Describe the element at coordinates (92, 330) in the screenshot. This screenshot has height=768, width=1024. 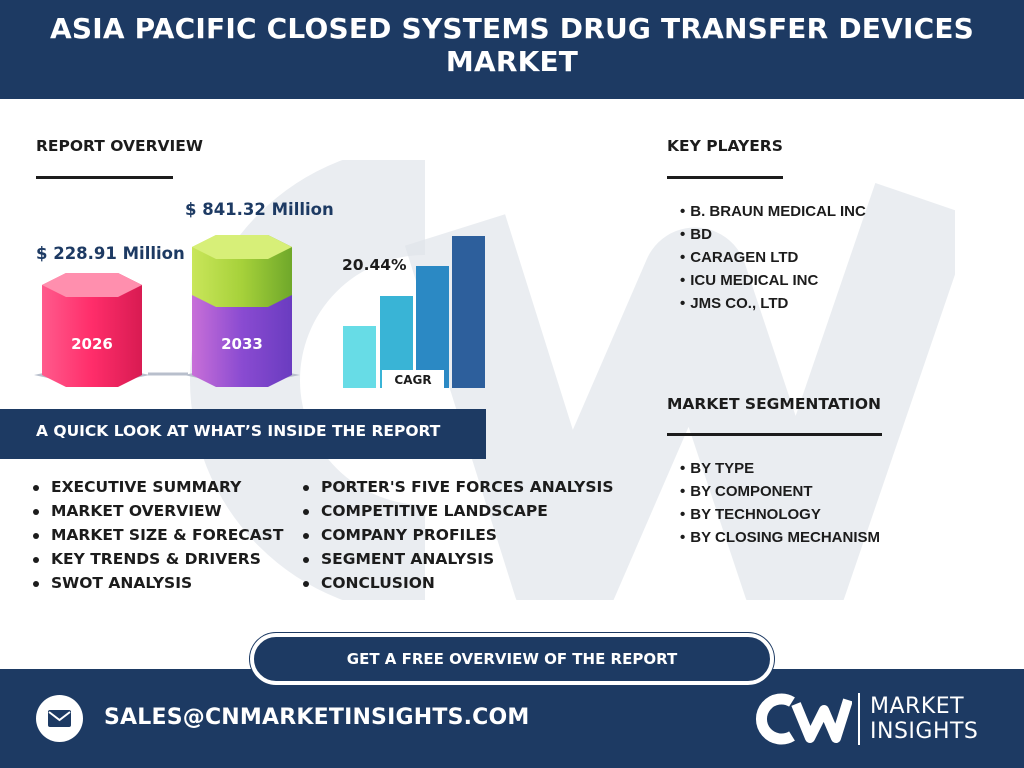
I see `prism-2026: 2026` at that location.